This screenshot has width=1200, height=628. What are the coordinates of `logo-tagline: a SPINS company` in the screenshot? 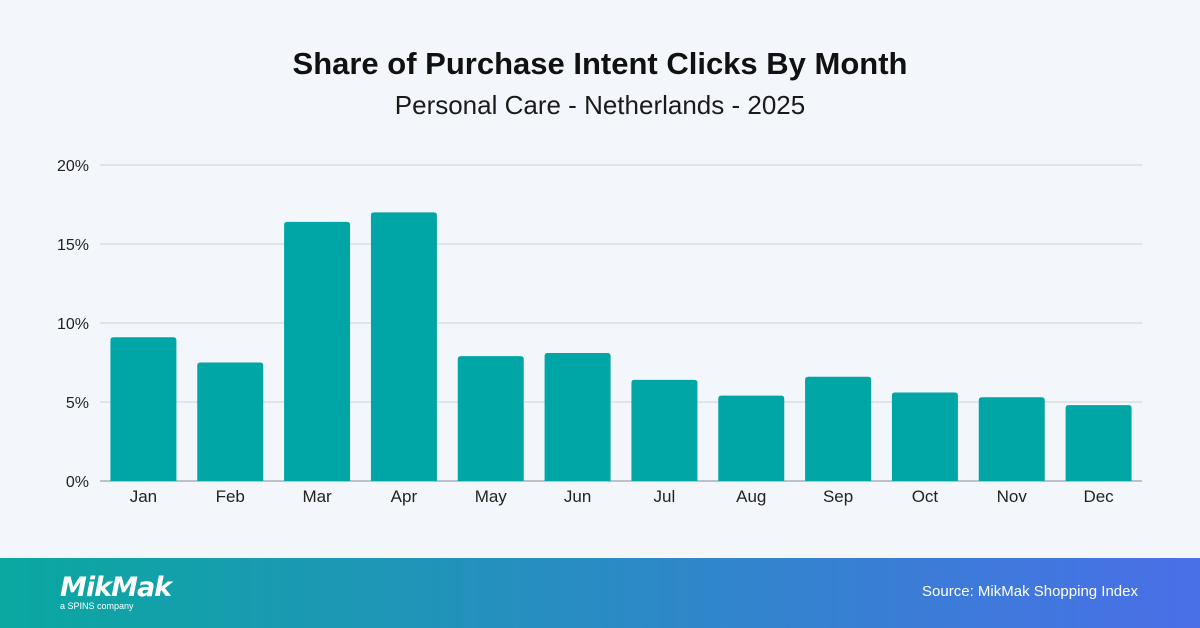 It's located at (97, 606).